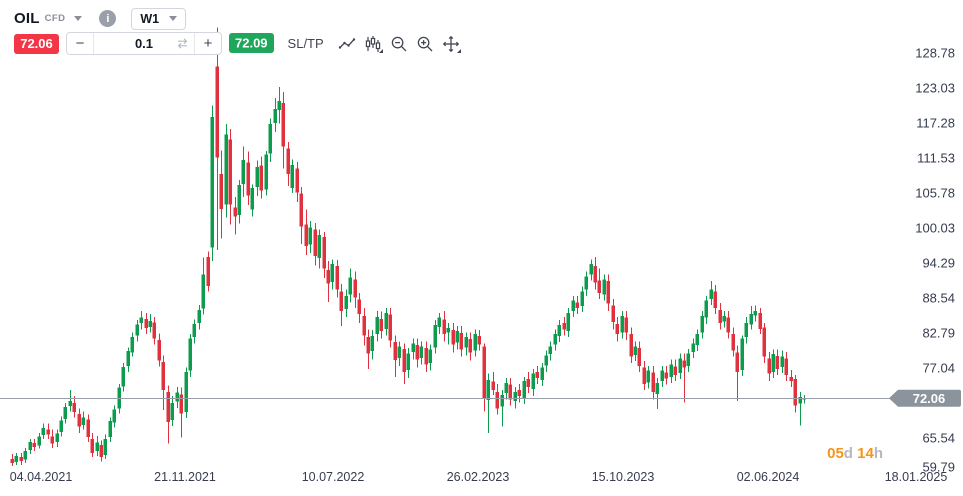 The image size is (963, 496). Describe the element at coordinates (935, 193) in the screenshot. I see `price-axis-label: 105.78` at that location.